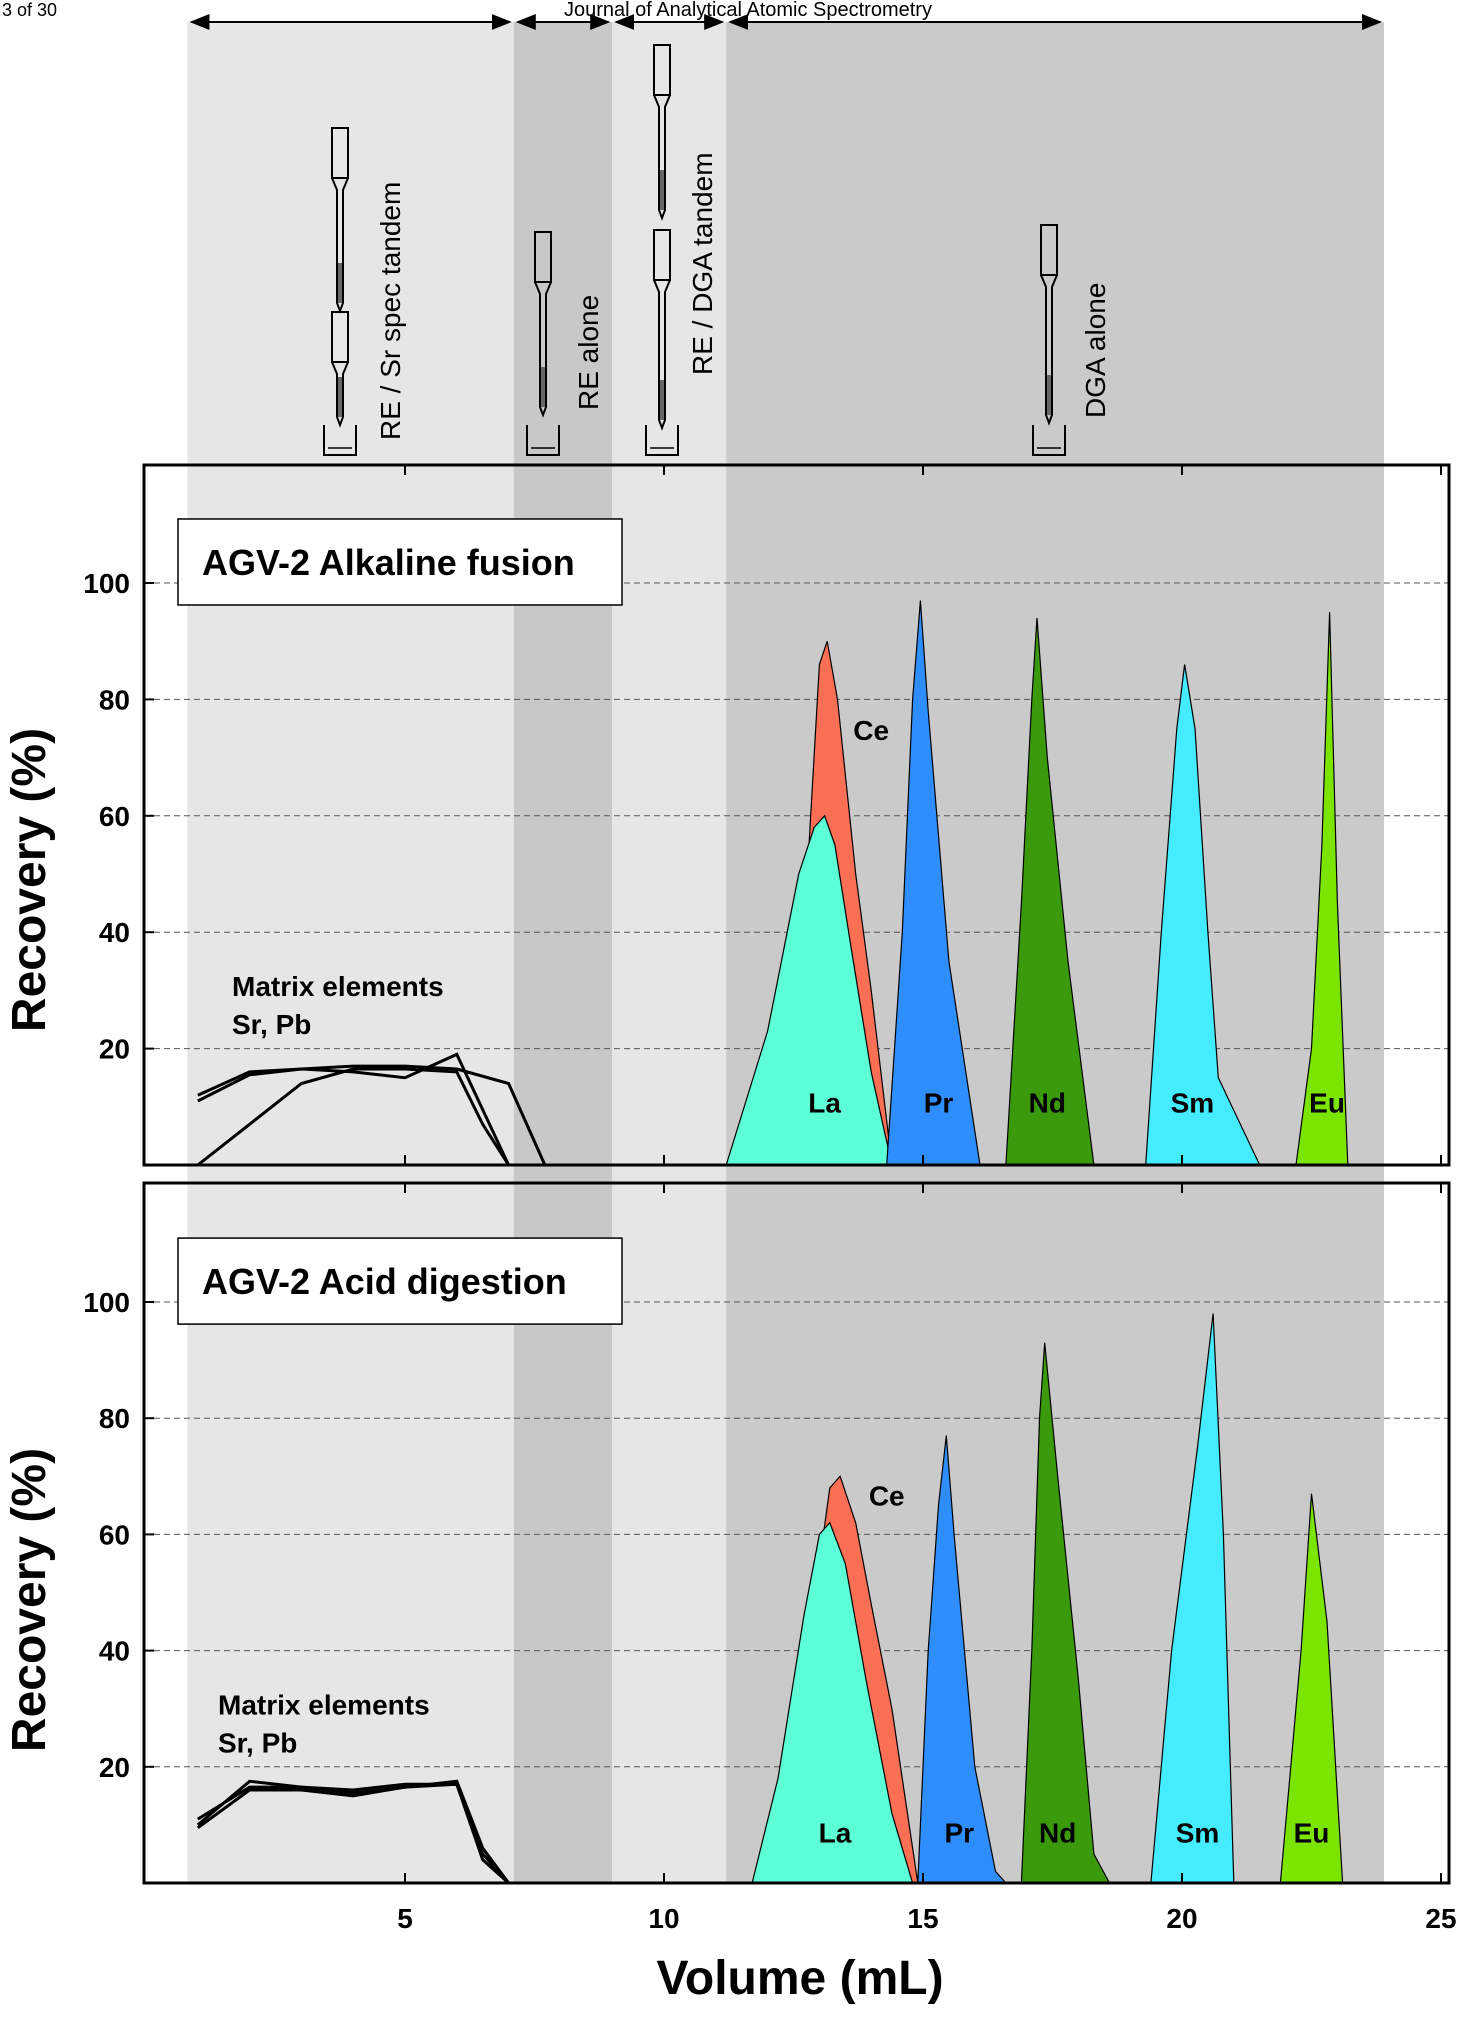 The width and height of the screenshot is (1471, 2022). What do you see at coordinates (405, 1918) in the screenshot?
I see `x-tick-label: 5` at bounding box center [405, 1918].